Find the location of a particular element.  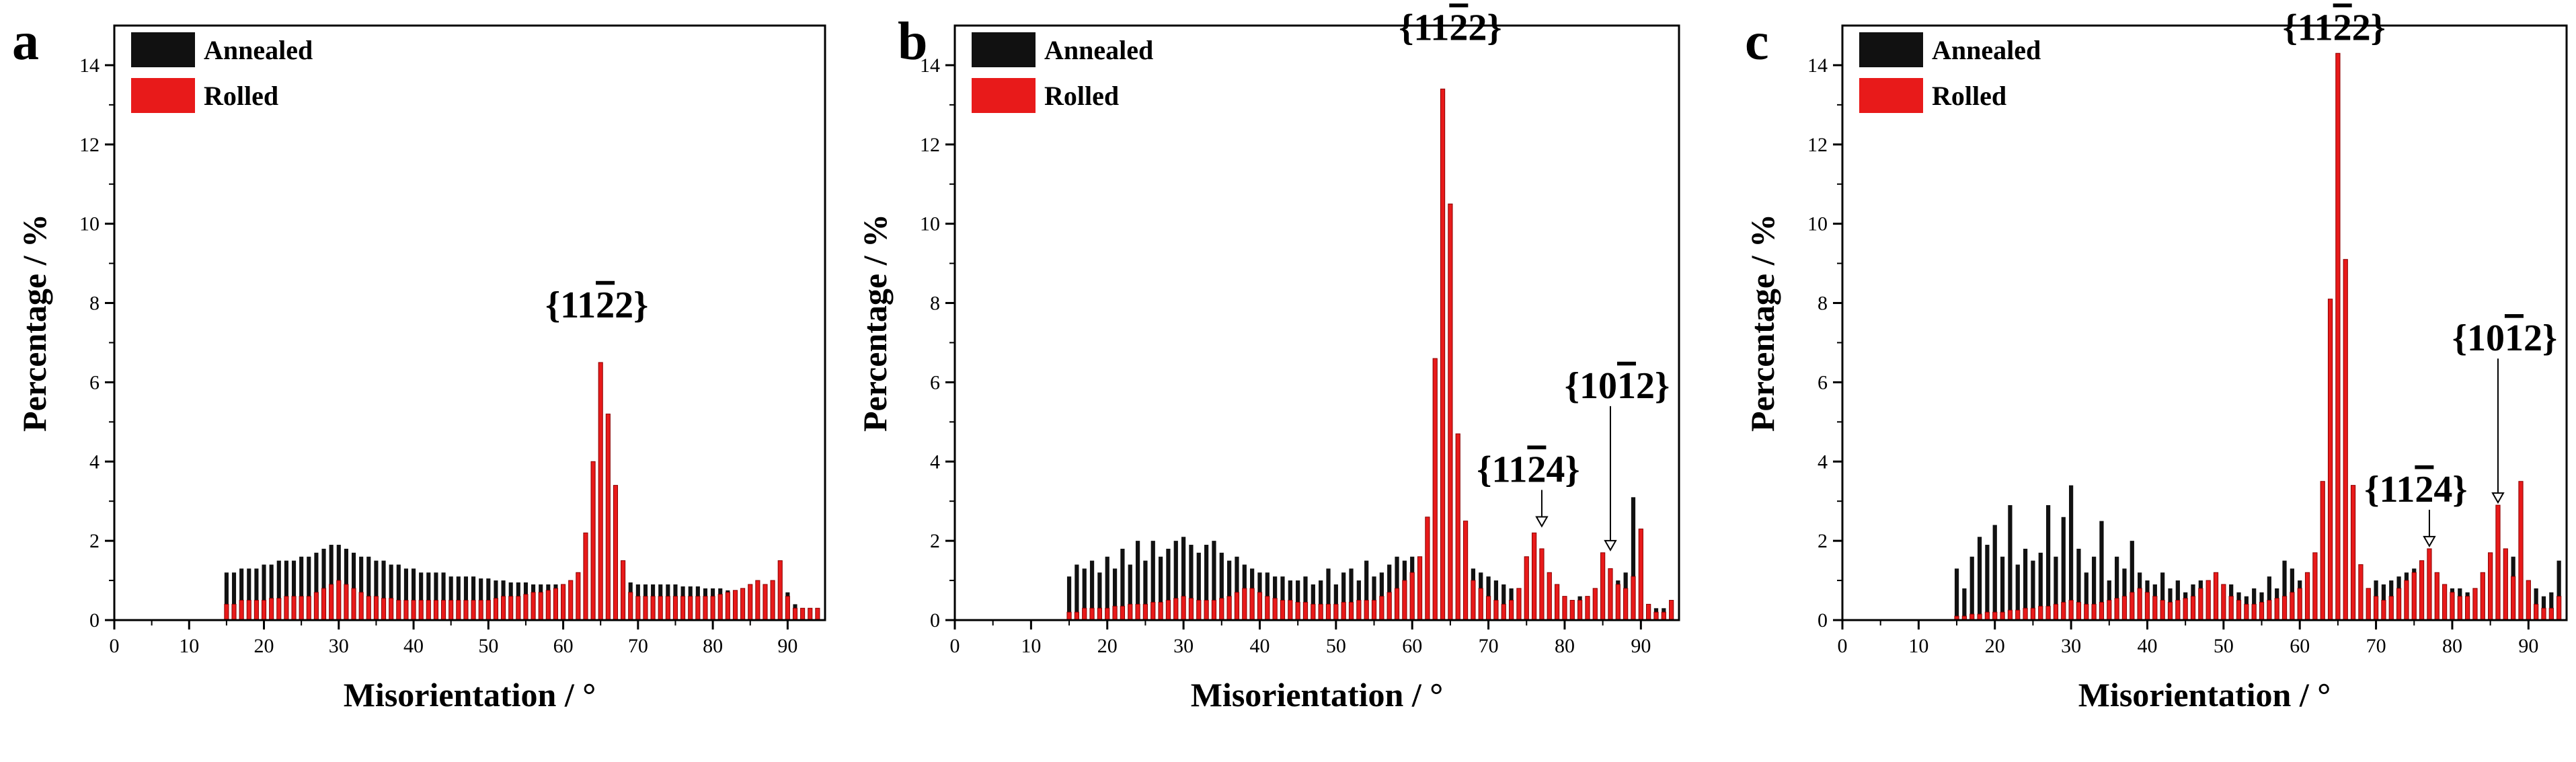

x-tick-label: 40 is located at coordinates (1259, 646).